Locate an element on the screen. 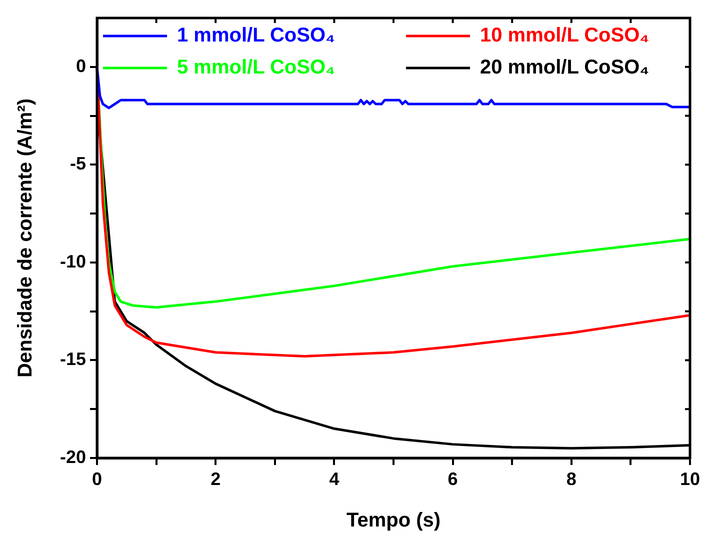 This screenshot has width=706, height=543. y-tick-label: -20 is located at coordinates (73, 456).